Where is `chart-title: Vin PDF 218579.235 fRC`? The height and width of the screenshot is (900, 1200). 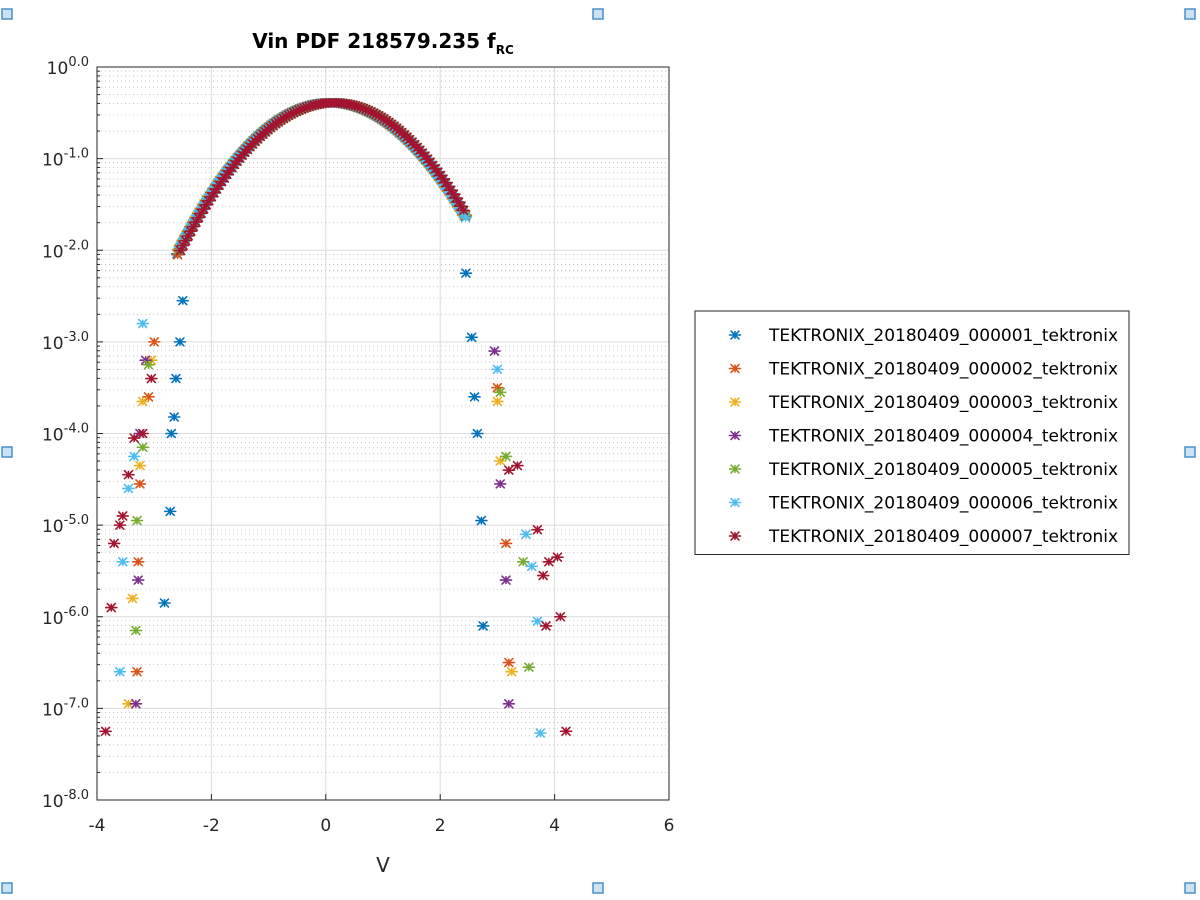 chart-title: Vin PDF 218579.235 fRC is located at coordinates (383, 43).